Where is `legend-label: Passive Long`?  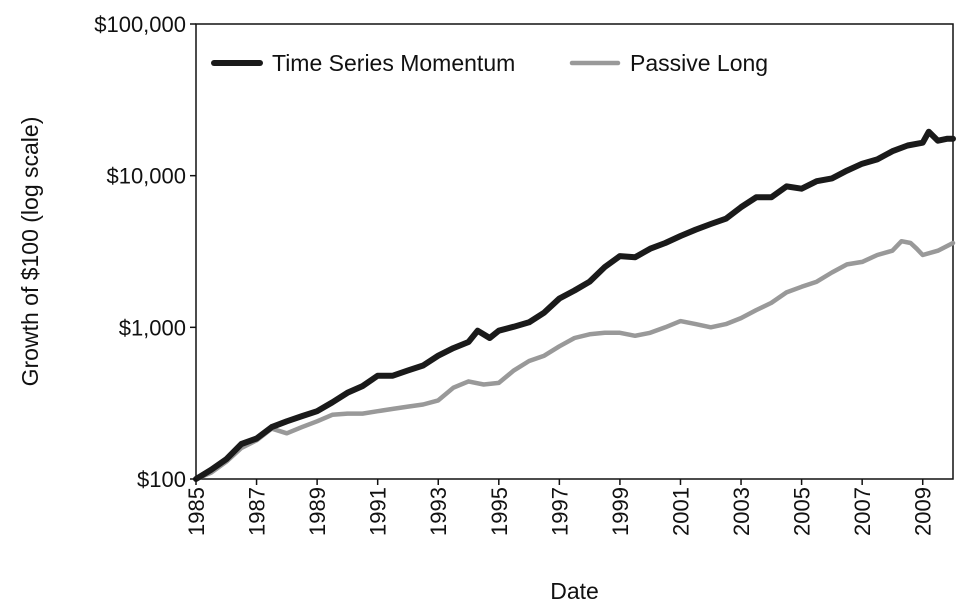
legend-label: Passive Long is located at coordinates (699, 63).